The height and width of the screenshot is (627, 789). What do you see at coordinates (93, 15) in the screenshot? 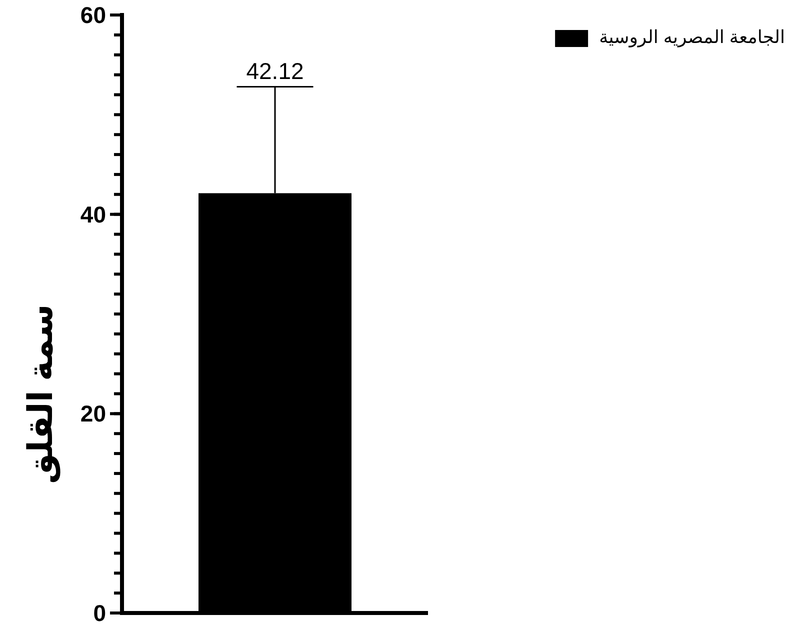
I see `y-tick-label: 60` at bounding box center [93, 15].